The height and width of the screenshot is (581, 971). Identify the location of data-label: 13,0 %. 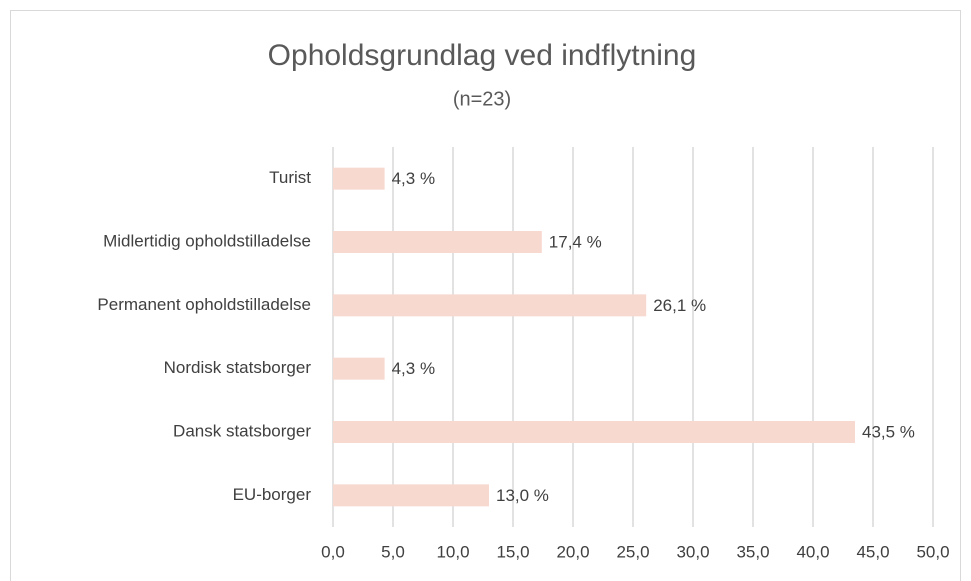
(522, 495).